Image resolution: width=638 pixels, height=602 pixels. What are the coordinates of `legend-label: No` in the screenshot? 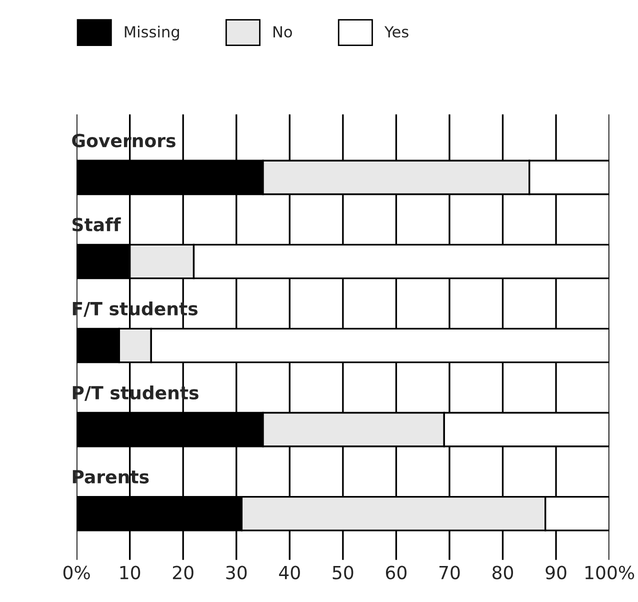 It's located at (283, 32).